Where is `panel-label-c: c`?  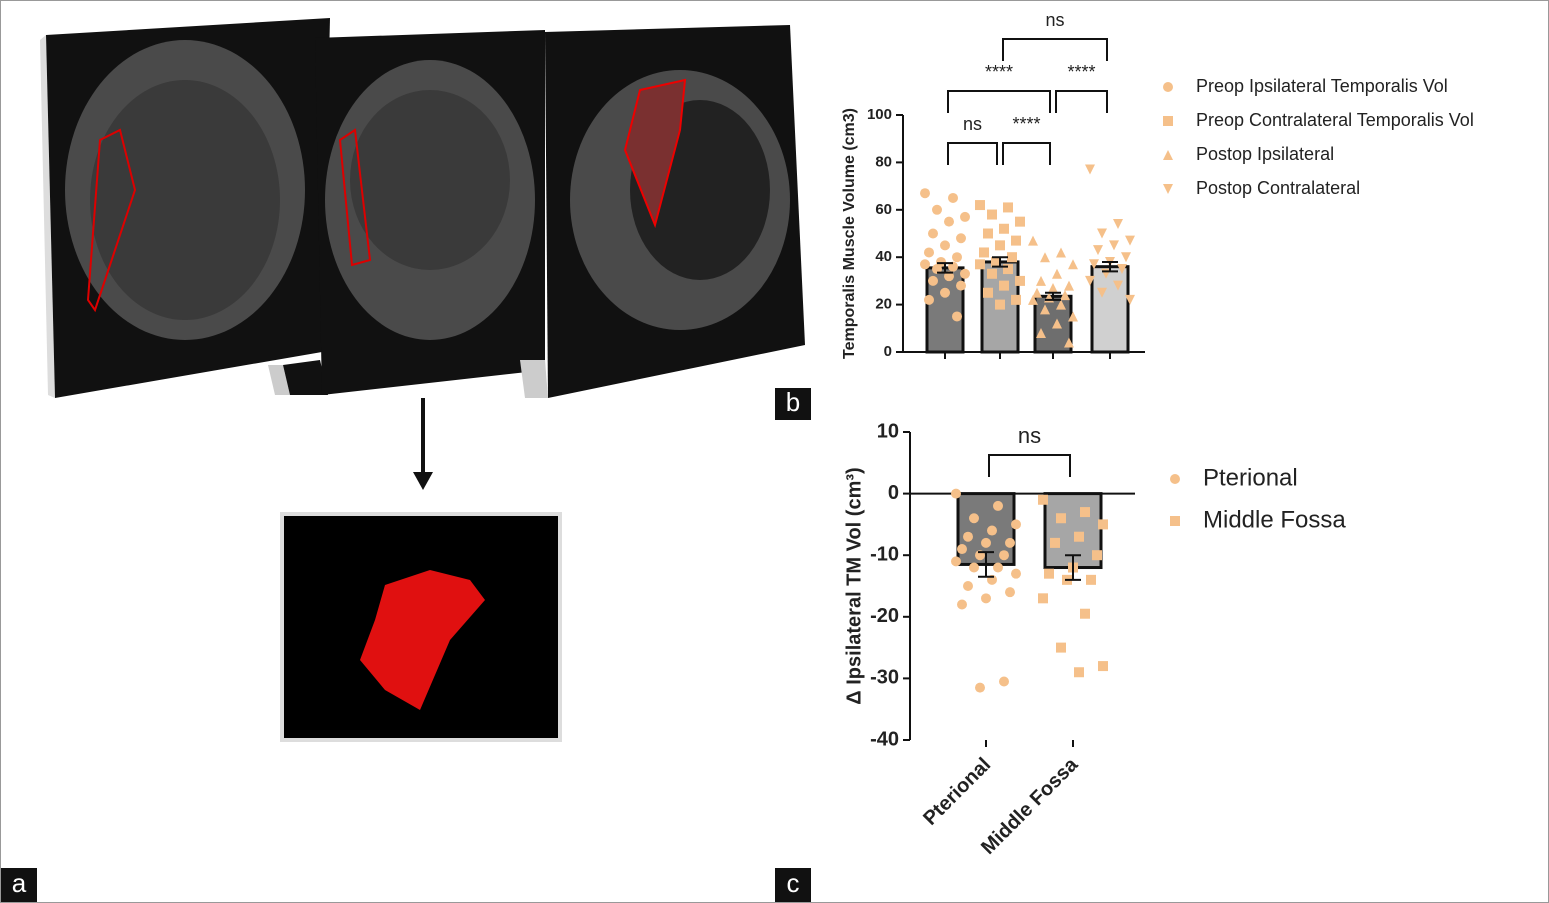
panel-label-c: c is located at coordinates (793, 885).